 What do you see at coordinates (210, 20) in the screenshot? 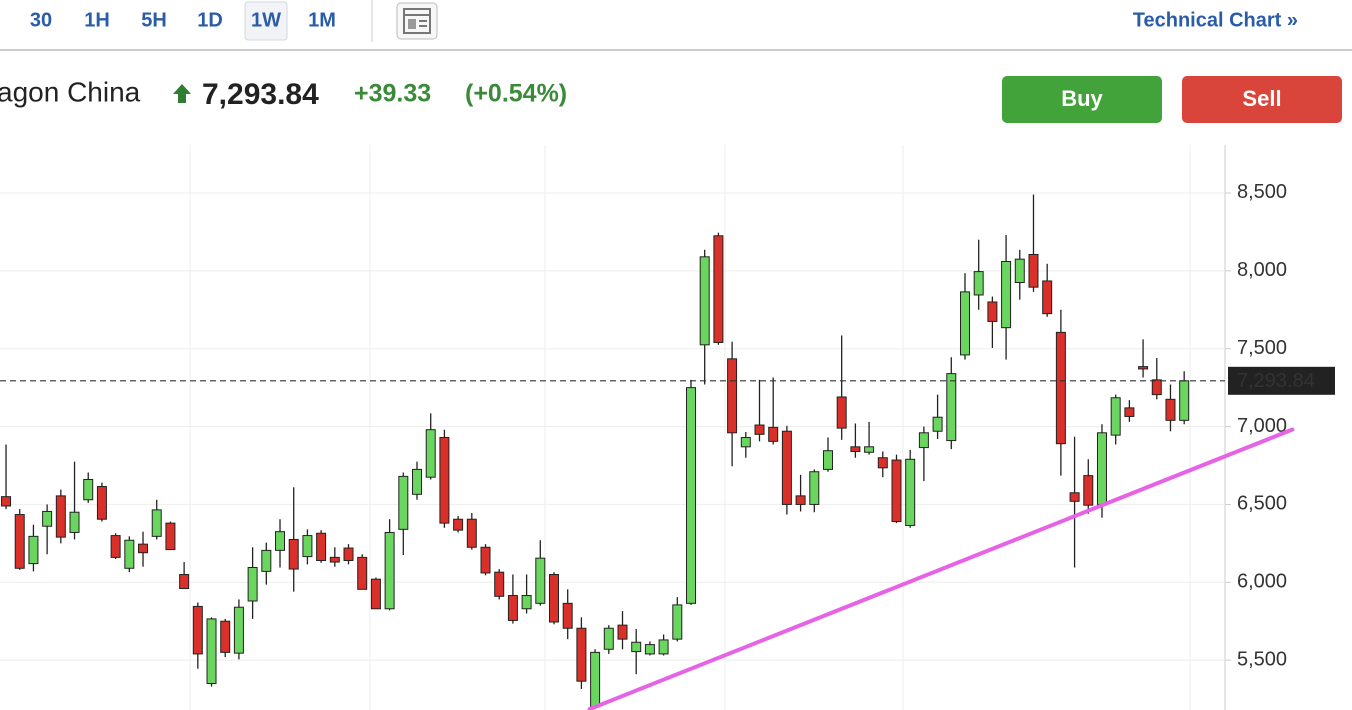
I see `interval-button: 1D` at bounding box center [210, 20].